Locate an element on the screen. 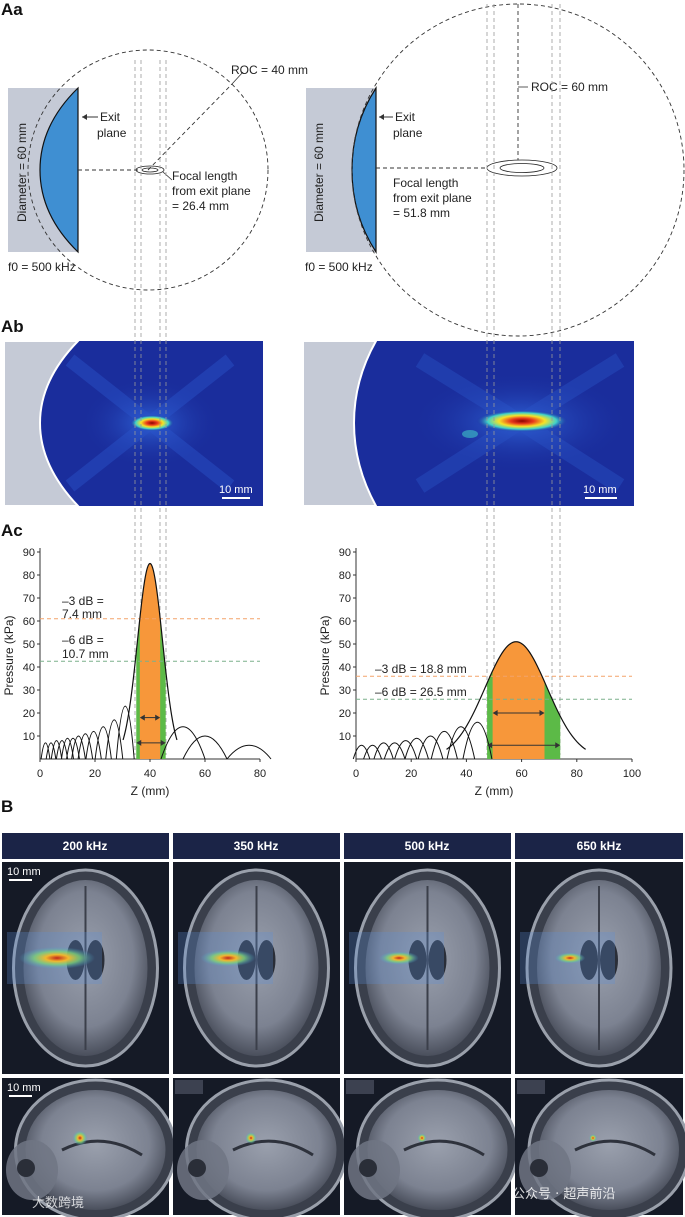 This screenshot has width=685, height=1217. y-tick-label-left-10: 10 is located at coordinates (29, 737).